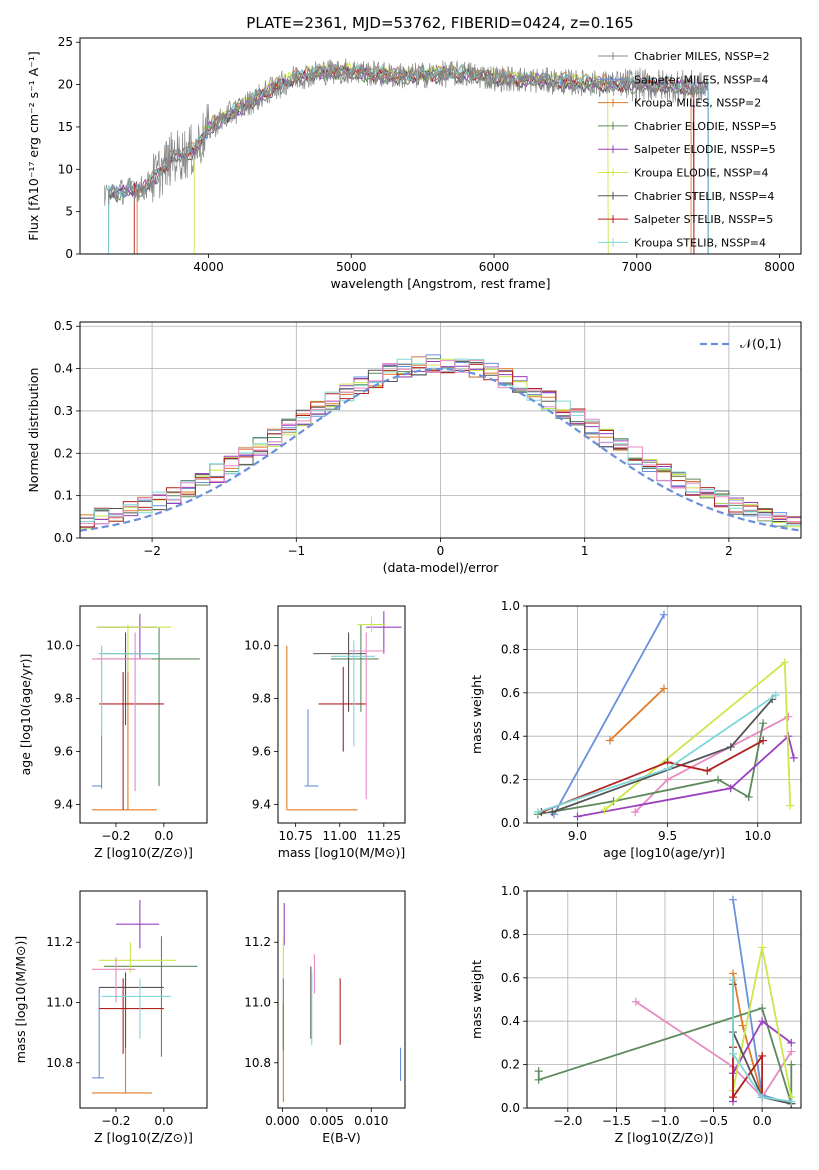  I want to click on y-tick-label: 0.8, so click(510, 649).